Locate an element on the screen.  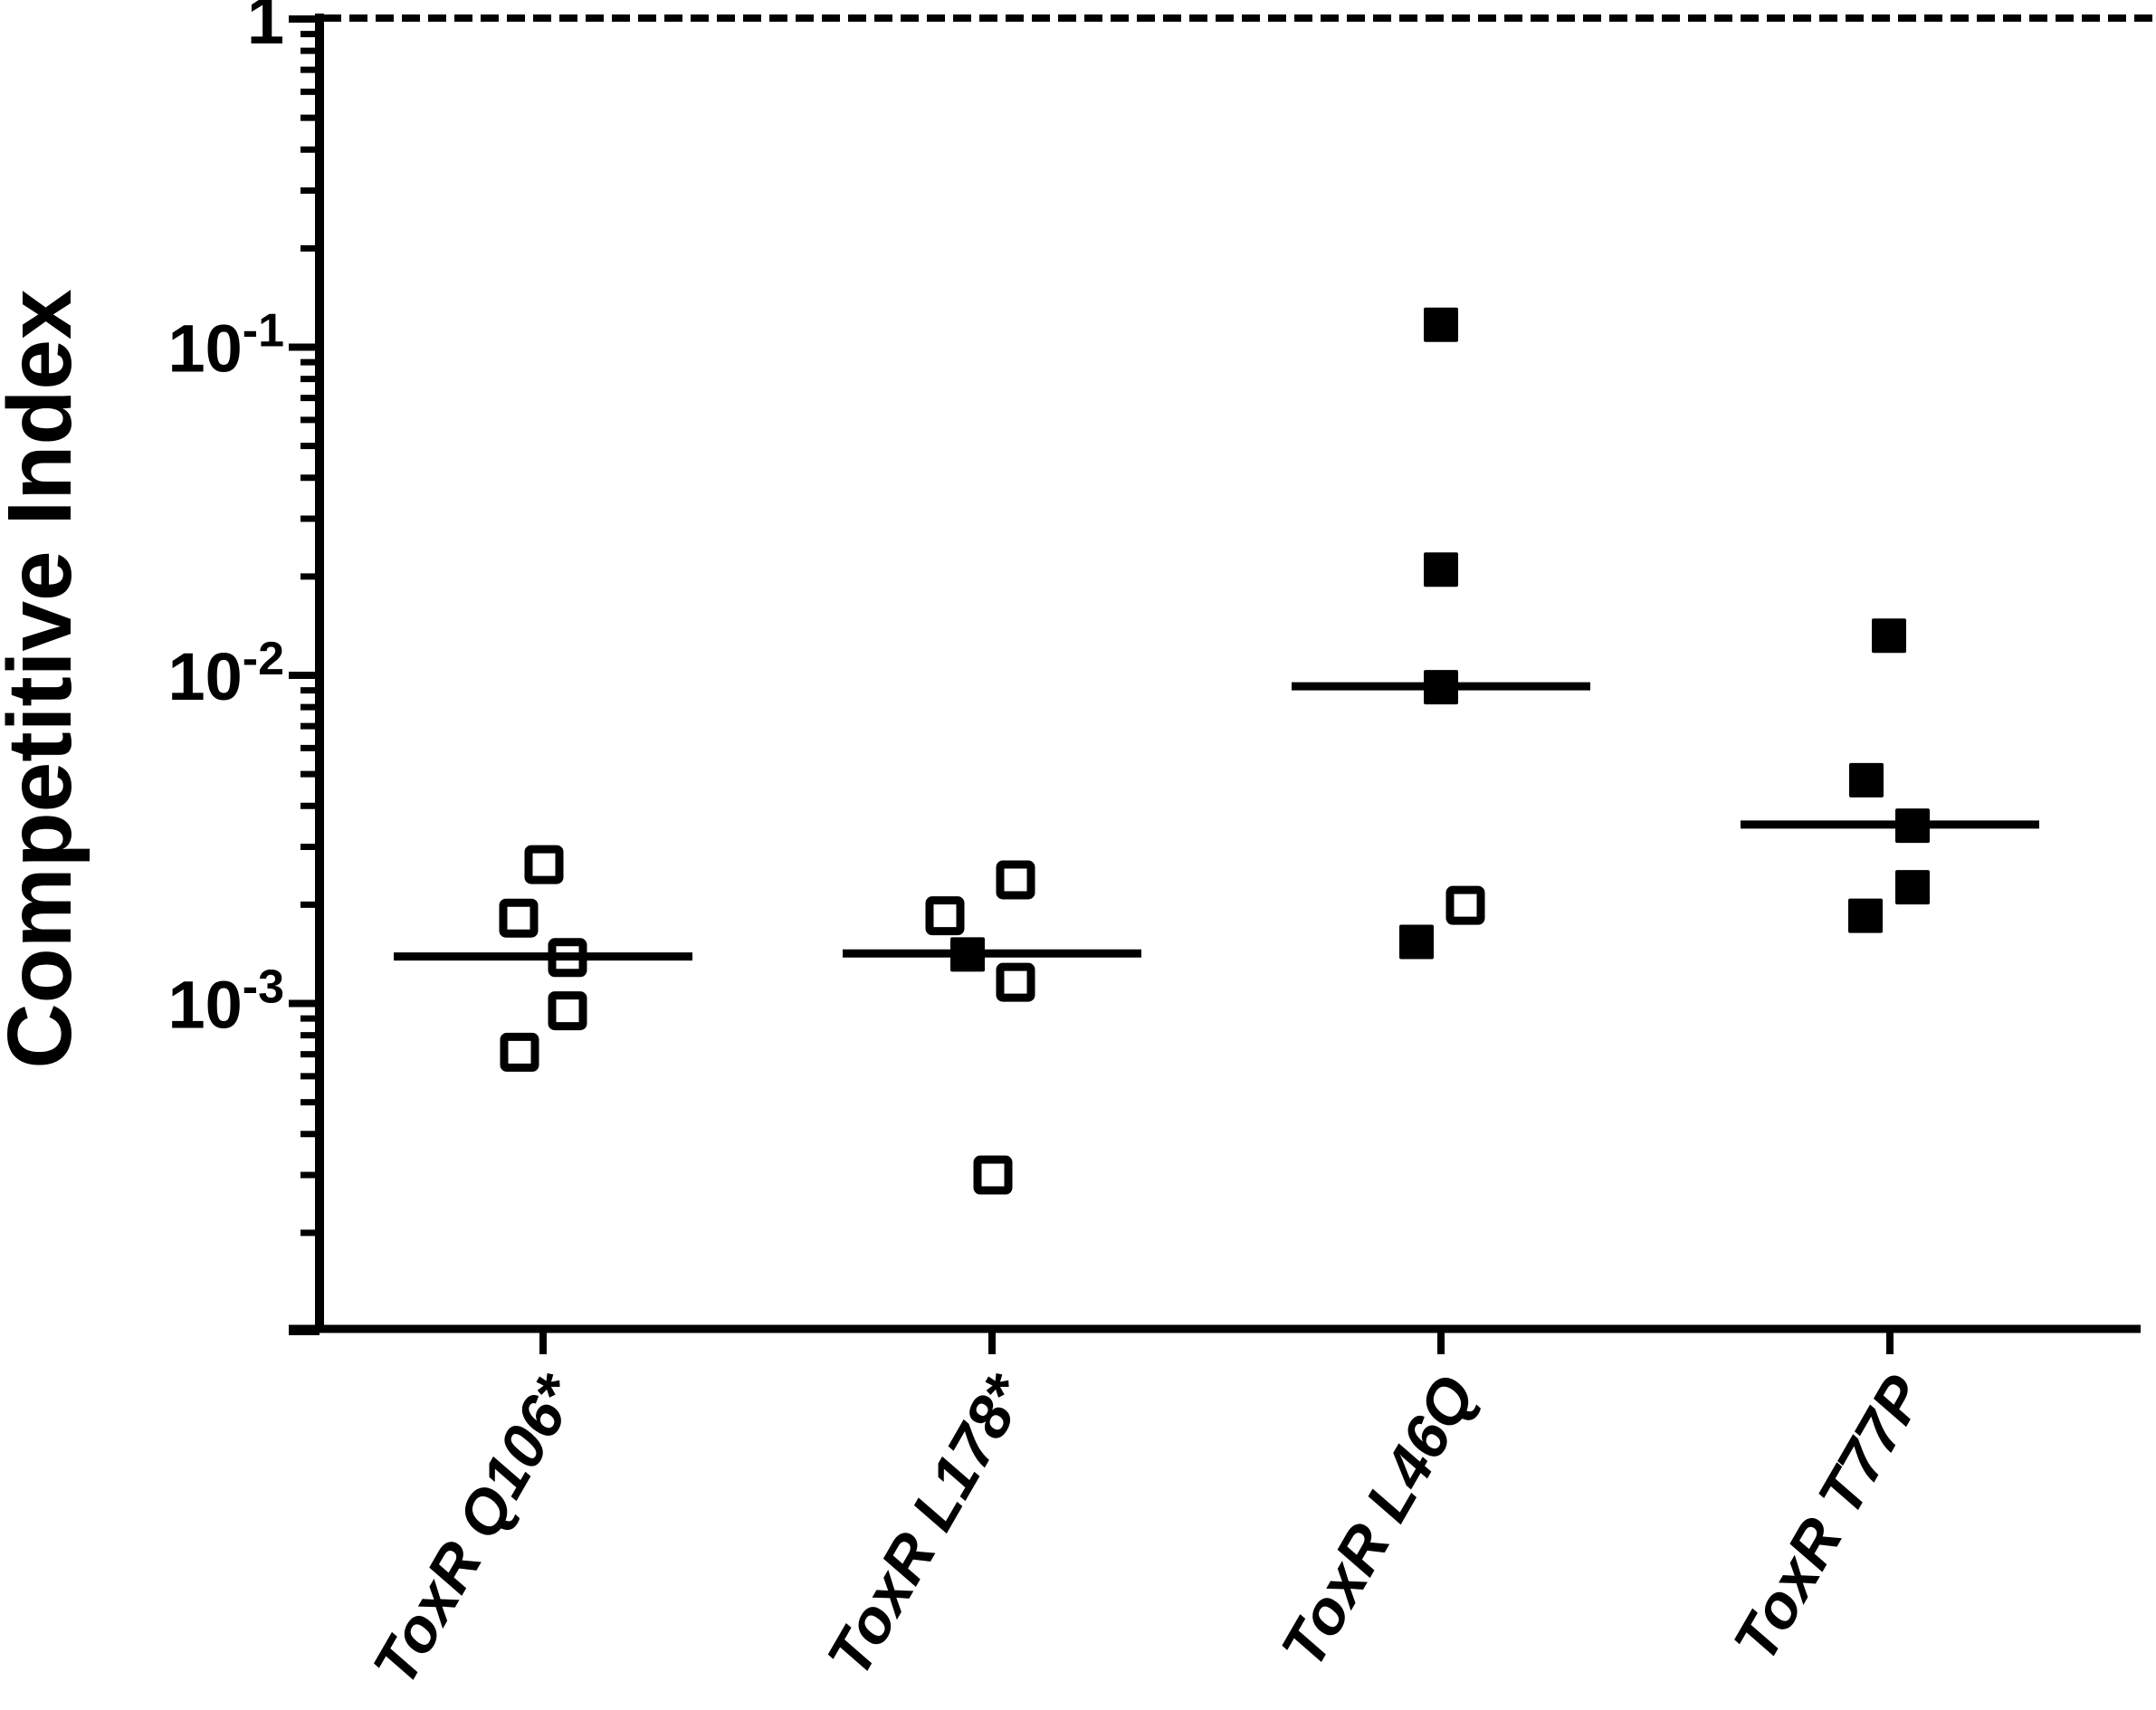
y-tick-label: 1 is located at coordinates (265, 29).